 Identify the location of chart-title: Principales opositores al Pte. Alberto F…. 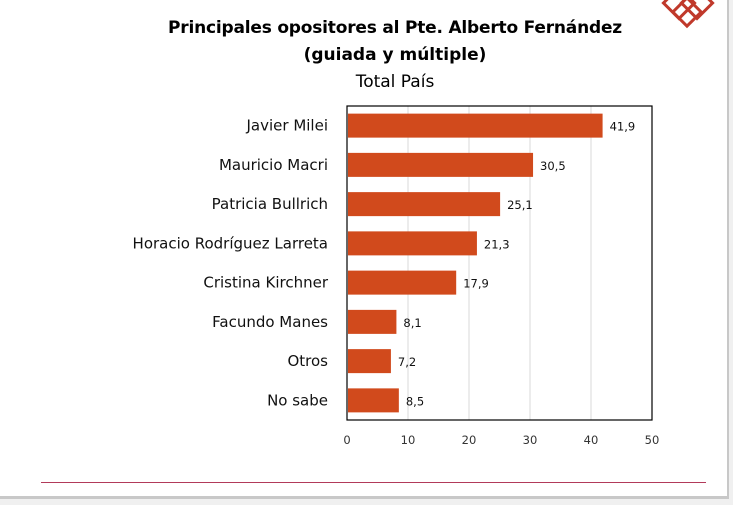
(395, 28).